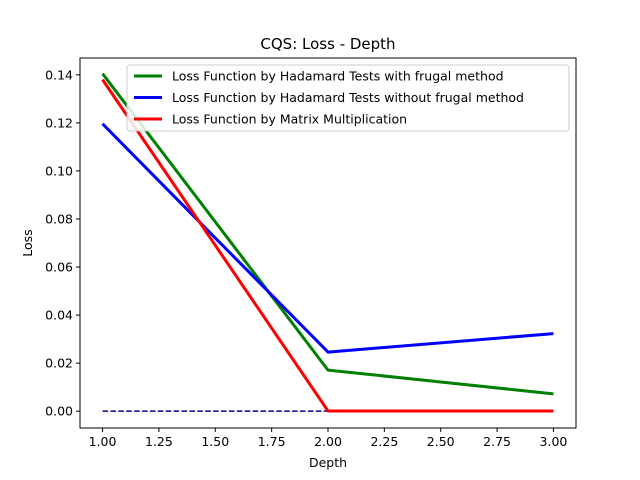  What do you see at coordinates (59, 411) in the screenshot?
I see `y-tick-label: 0.00` at bounding box center [59, 411].